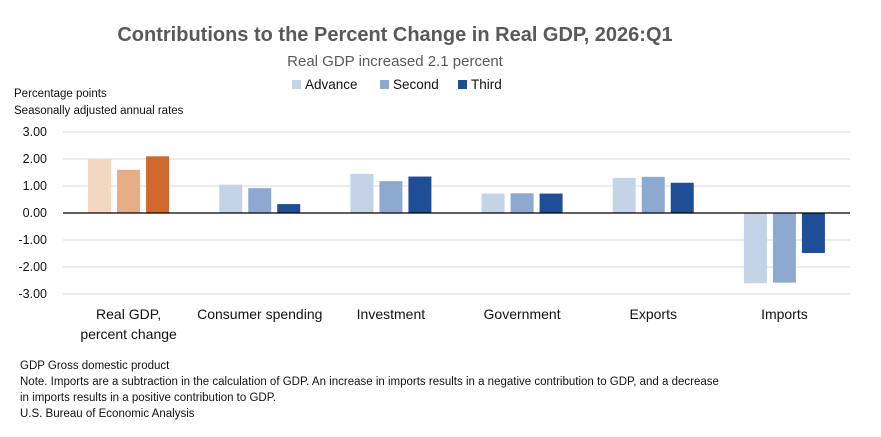  Describe the element at coordinates (395, 61) in the screenshot. I see `chart-subtitle: Real GDP increased 2.1 percent` at that location.